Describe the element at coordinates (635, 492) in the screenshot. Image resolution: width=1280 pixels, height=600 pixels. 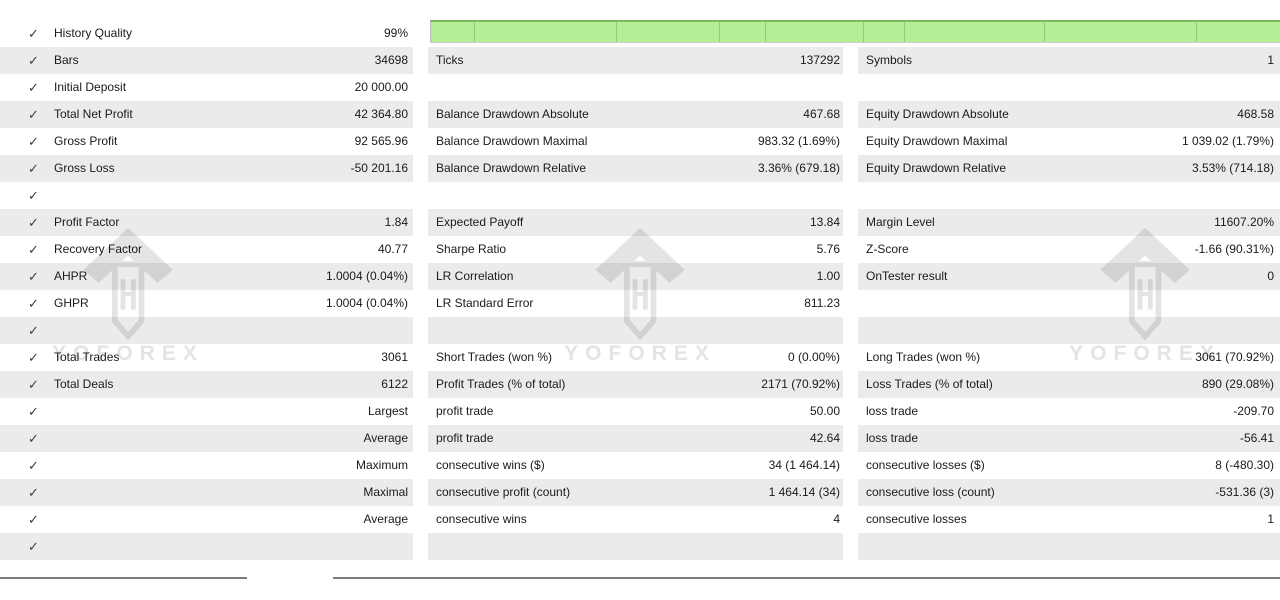
I see `metric-cell-middle: consecutive profit (count) 1 464.14 (34)` at that location.